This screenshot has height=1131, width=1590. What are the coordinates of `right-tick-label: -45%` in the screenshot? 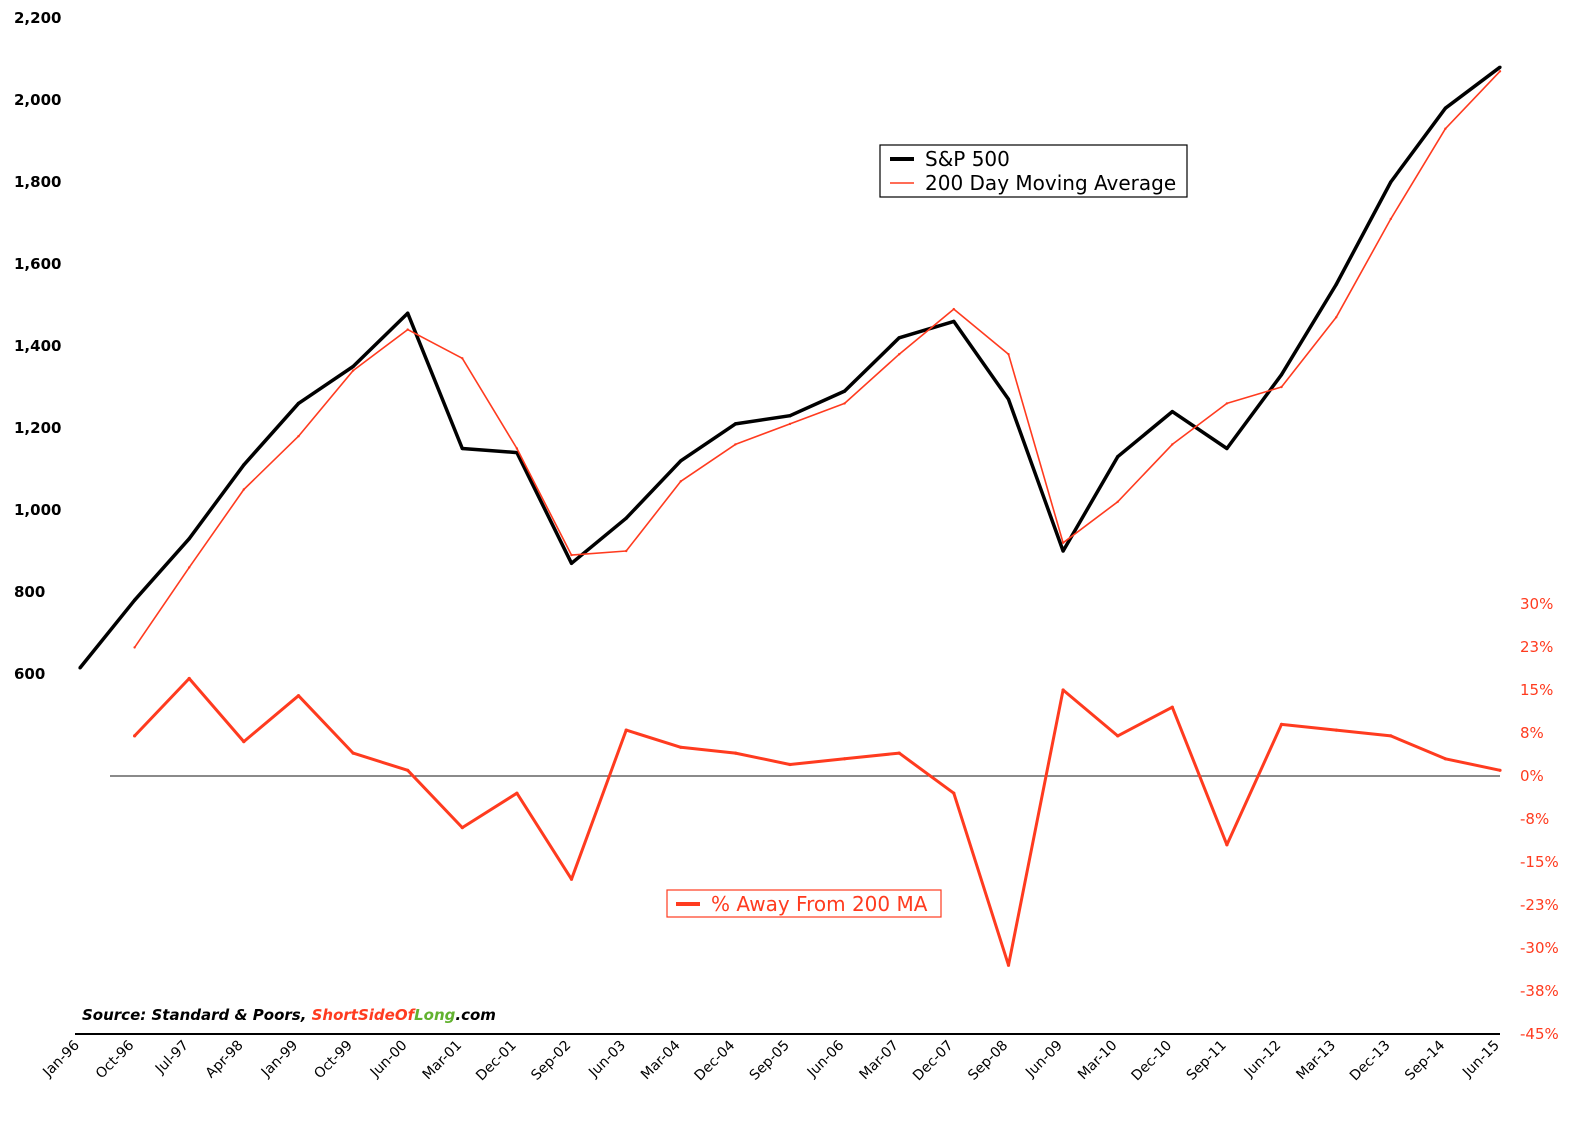 It's located at (1539, 1034).